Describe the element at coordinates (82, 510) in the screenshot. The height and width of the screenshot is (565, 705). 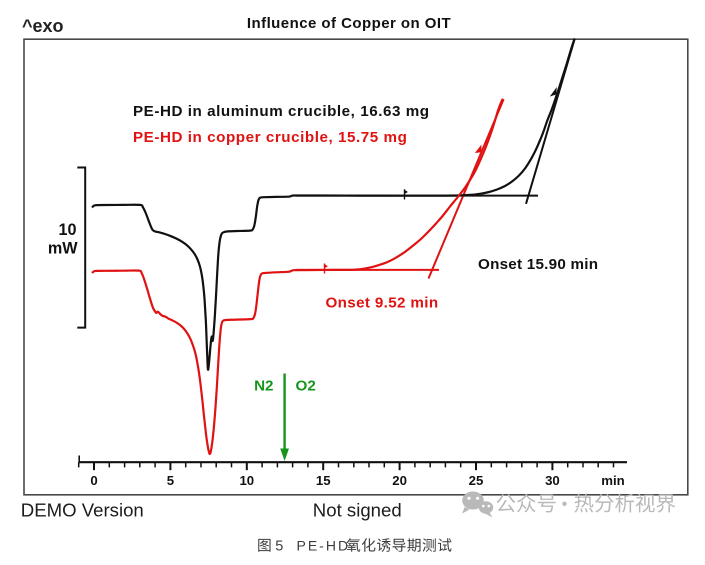
I see `svg-text: DEMO Version` at that location.